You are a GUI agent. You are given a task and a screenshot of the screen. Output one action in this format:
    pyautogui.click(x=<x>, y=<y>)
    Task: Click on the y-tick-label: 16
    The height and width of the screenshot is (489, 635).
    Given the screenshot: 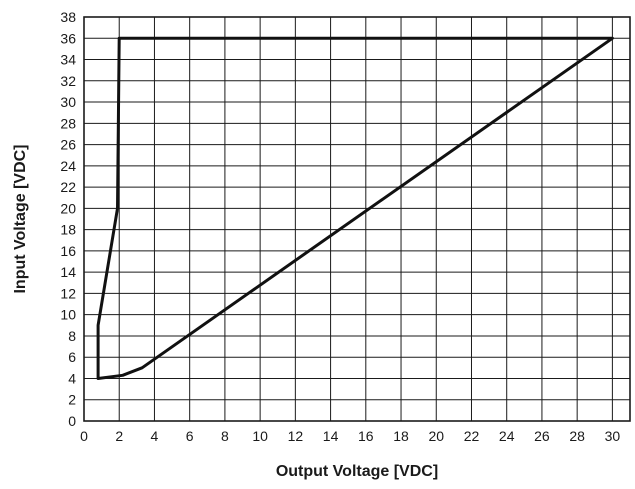 What is the action you would take?
    pyautogui.click(x=68, y=251)
    